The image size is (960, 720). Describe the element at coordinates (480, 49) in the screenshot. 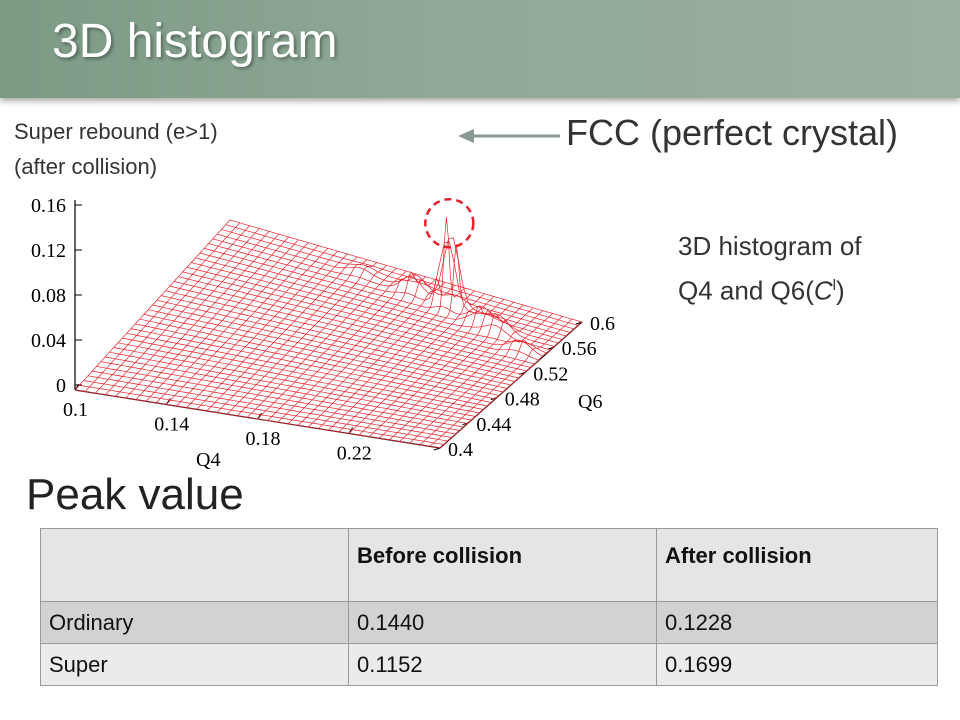

I see `title-bar: 3D histogram` at that location.